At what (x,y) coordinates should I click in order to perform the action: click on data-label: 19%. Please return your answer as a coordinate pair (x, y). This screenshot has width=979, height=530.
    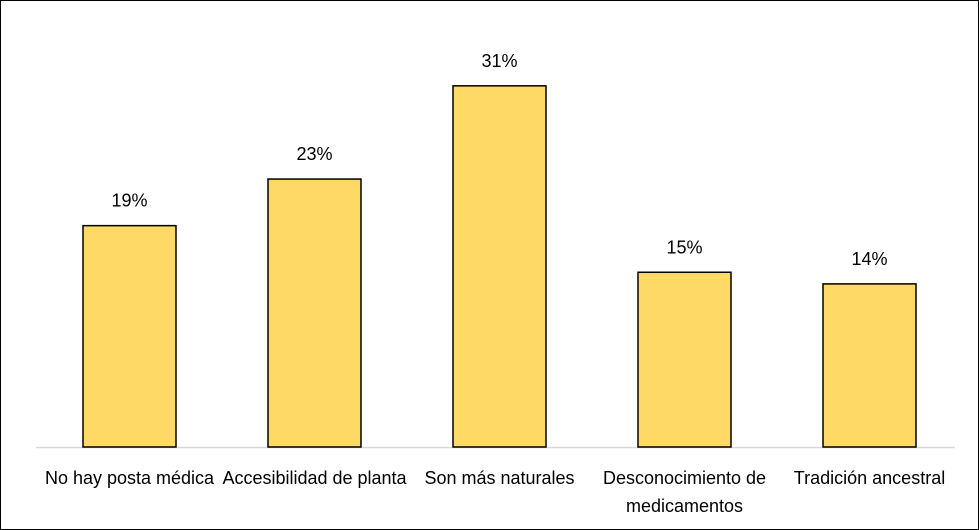
    Looking at the image, I should click on (129, 201).